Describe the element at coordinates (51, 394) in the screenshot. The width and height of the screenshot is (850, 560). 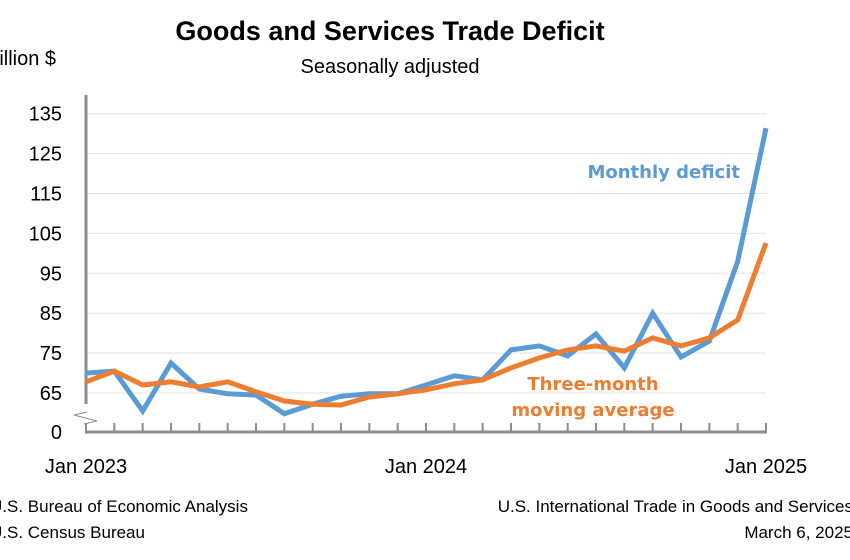
I see `y-tick-label: 65` at that location.